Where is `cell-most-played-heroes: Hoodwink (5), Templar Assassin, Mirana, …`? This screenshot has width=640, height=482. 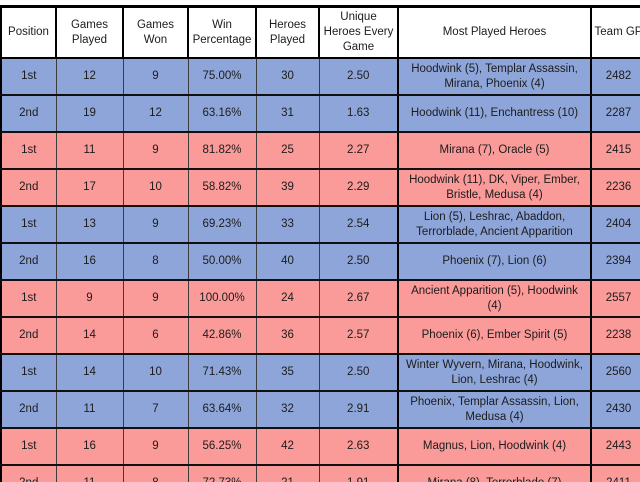
cell-most-played-heroes: Hoodwink (5), Templar Assassin, Mirana, … is located at coordinates (494, 76).